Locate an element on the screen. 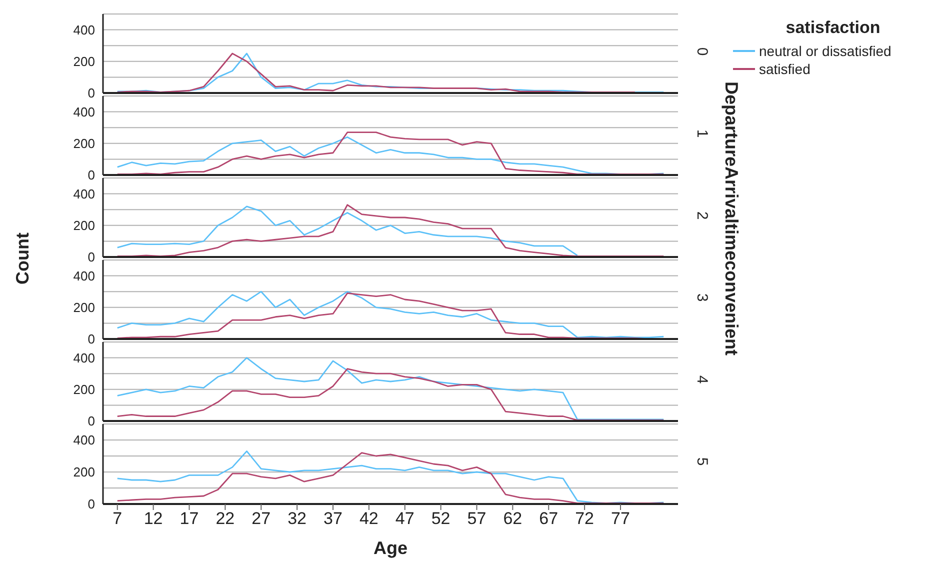 The image size is (935, 577). x-tick-label: 77 is located at coordinates (620, 518).